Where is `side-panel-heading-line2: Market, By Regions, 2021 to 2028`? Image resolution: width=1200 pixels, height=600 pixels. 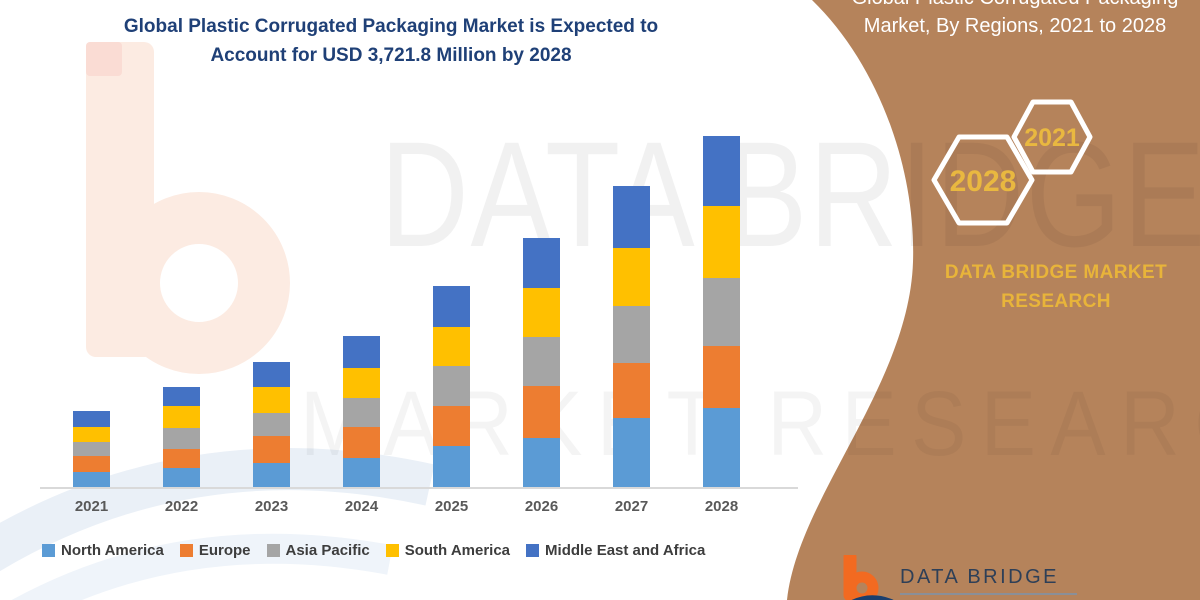
side-panel-heading-line2: Market, By Regions, 2021 to 2028 is located at coordinates (1015, 26).